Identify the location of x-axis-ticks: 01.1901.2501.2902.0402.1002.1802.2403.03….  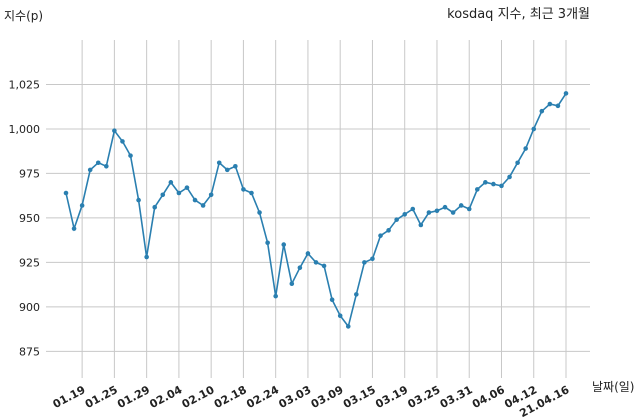
(311, 400).